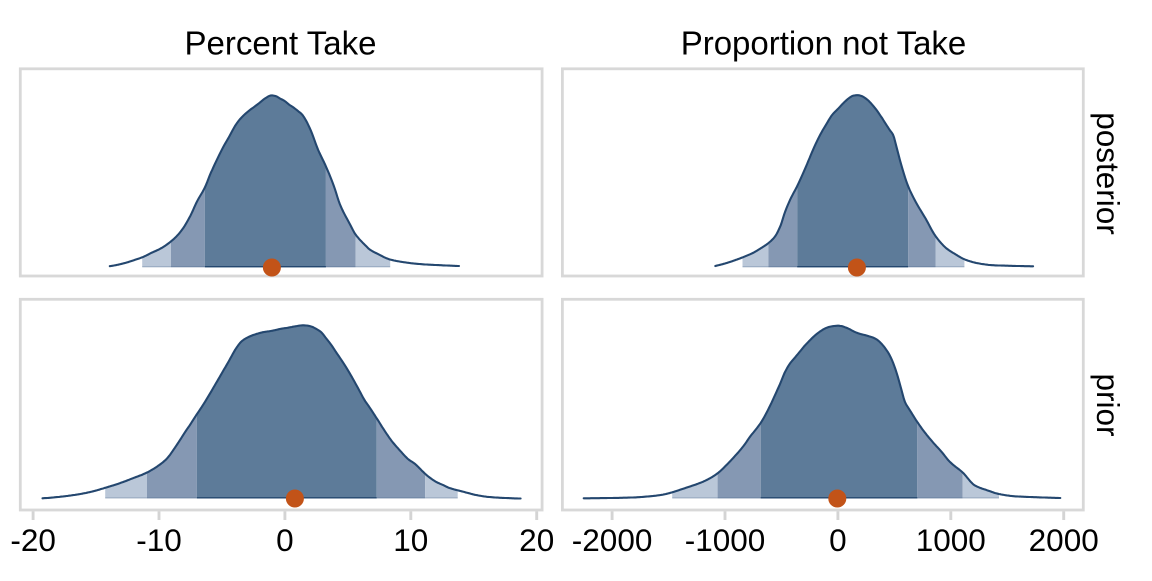  What do you see at coordinates (410, 540) in the screenshot?
I see `svg-text: 10` at bounding box center [410, 540].